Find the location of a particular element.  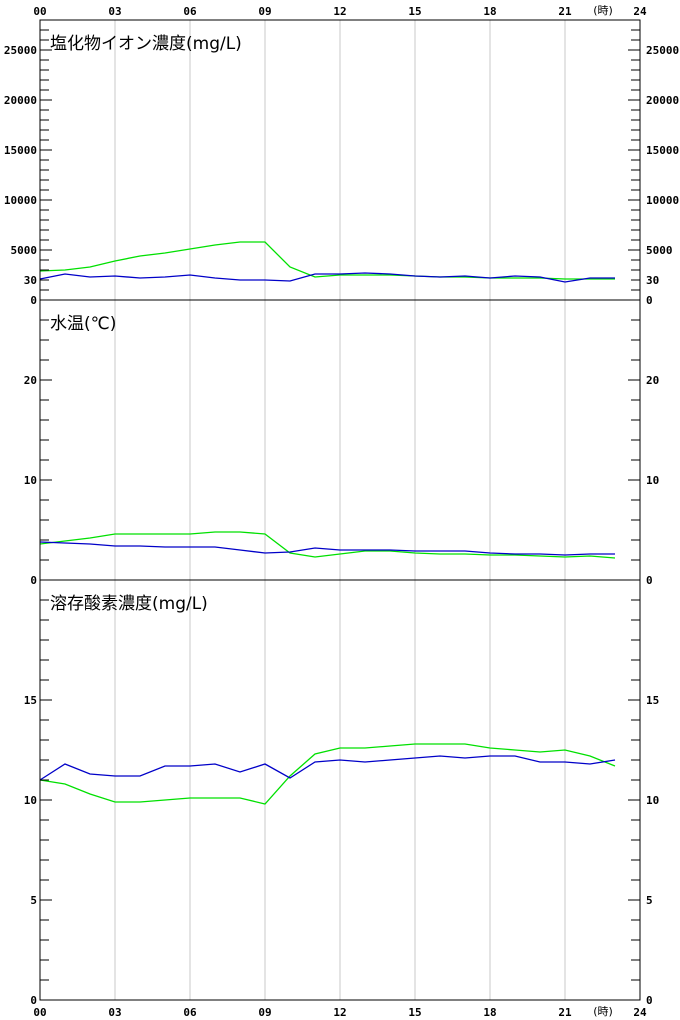

panel-title: 溶存酸素濃度(mg/L) is located at coordinates (129, 604).